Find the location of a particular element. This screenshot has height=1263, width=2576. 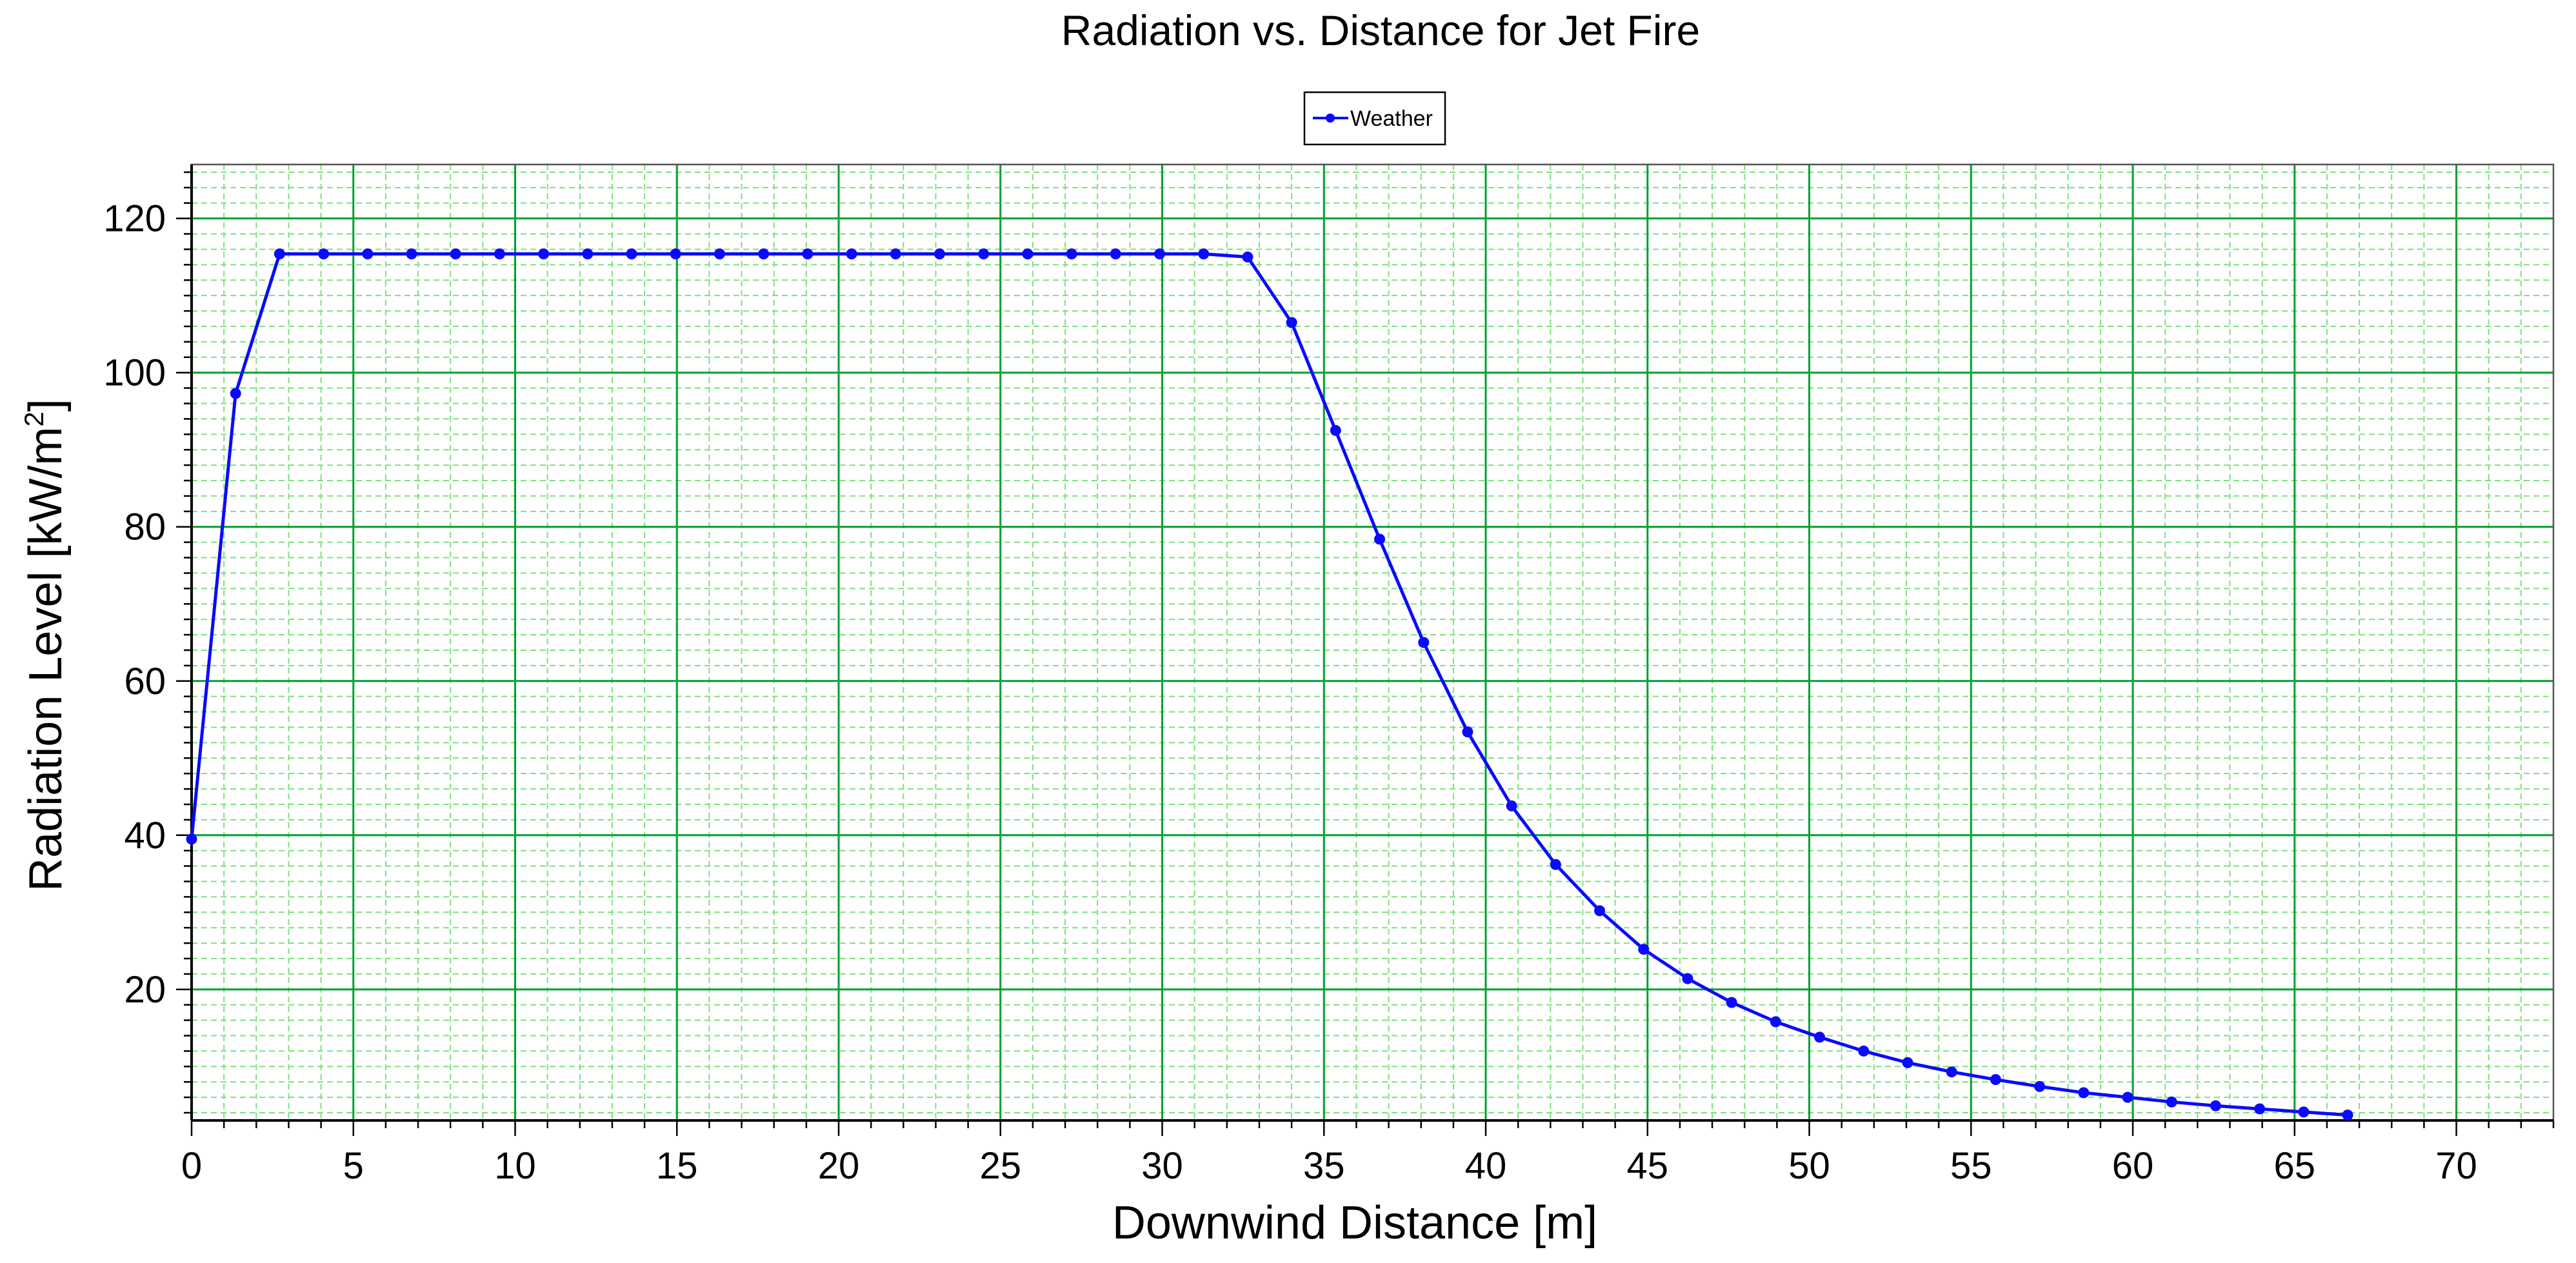

x-tick-label: 20 is located at coordinates (839, 1166).